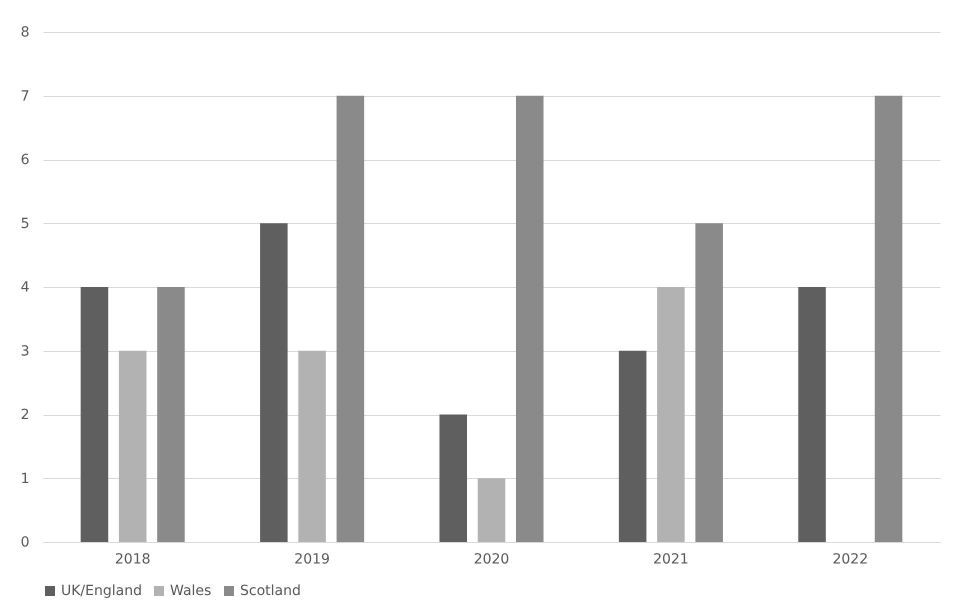  What do you see at coordinates (25, 160) in the screenshot?
I see `y-tick-label: 6` at bounding box center [25, 160].